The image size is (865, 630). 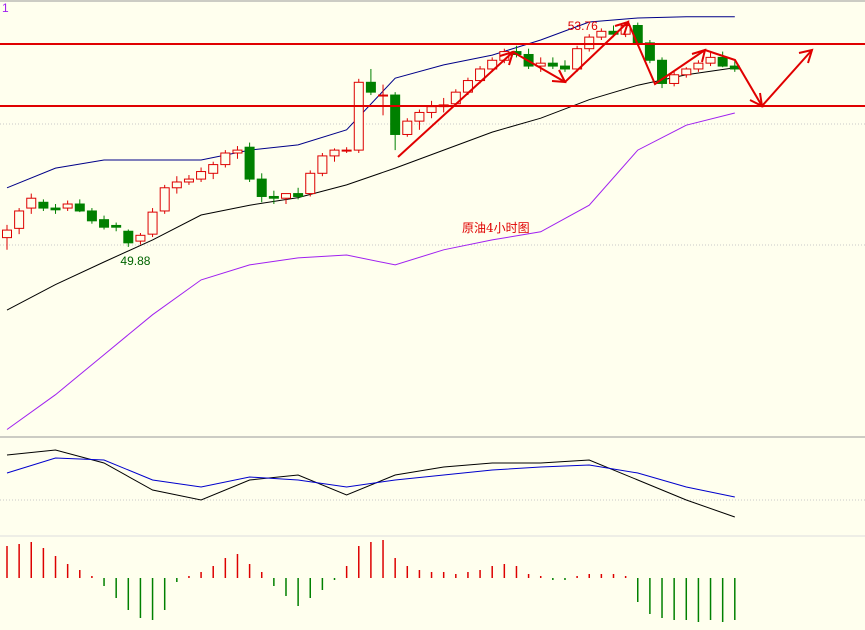 I want to click on trend-path, so click(x=605, y=89).